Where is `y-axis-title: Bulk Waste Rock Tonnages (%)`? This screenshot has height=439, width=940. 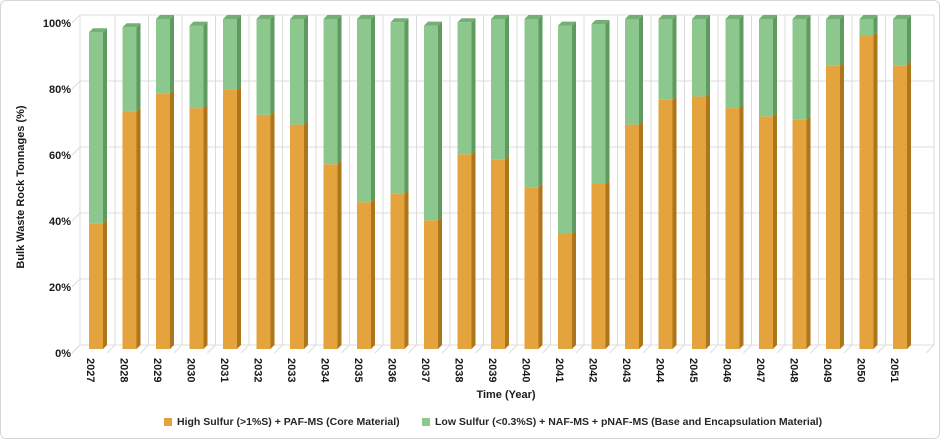 y-axis-title: Bulk Waste Rock Tonnages (%) is located at coordinates (21, 187).